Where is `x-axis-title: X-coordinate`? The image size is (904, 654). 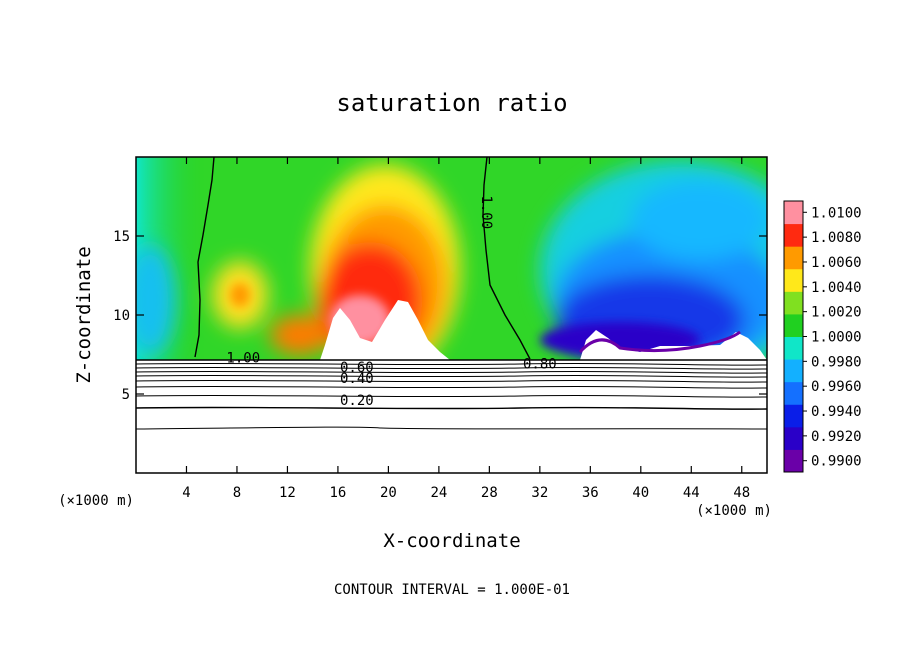
x-axis-title: X-coordinate is located at coordinates (451, 541).